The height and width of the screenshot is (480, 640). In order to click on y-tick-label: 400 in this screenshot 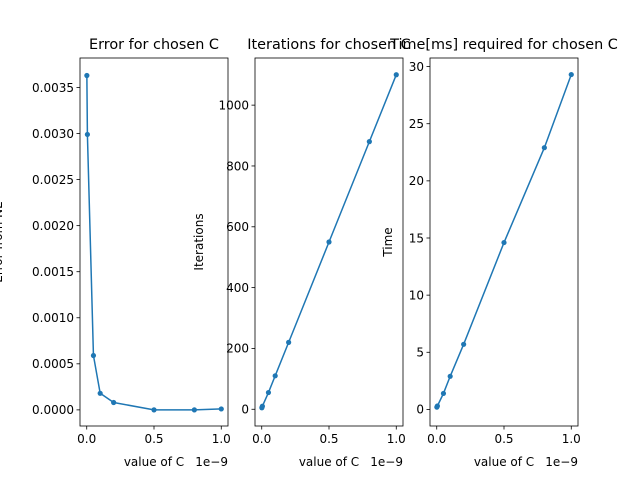, I will do `click(237, 288)`.